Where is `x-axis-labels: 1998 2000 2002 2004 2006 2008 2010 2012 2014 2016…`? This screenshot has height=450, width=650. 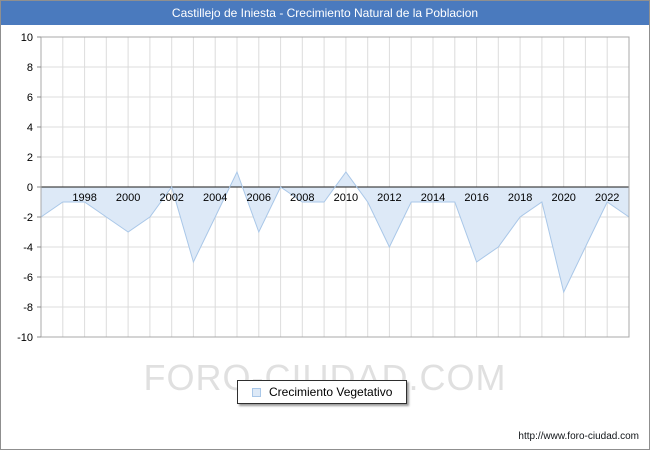
x-axis-labels: 1998 2000 2002 2004 2006 2008 2010 2012 2014 2016… is located at coordinates (345, 198).